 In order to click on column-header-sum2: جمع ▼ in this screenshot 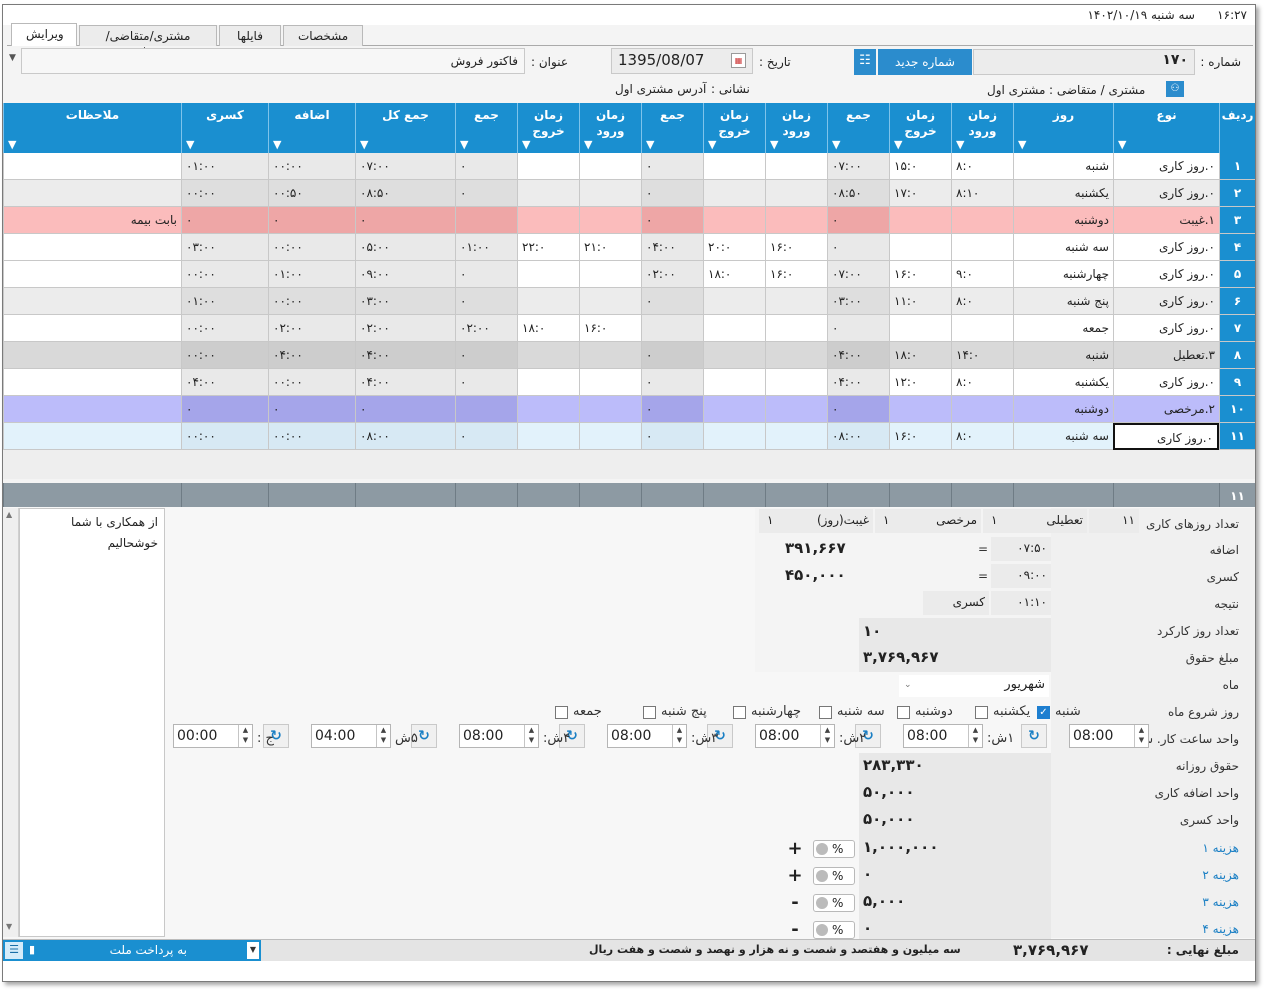, I will do `click(672, 128)`.